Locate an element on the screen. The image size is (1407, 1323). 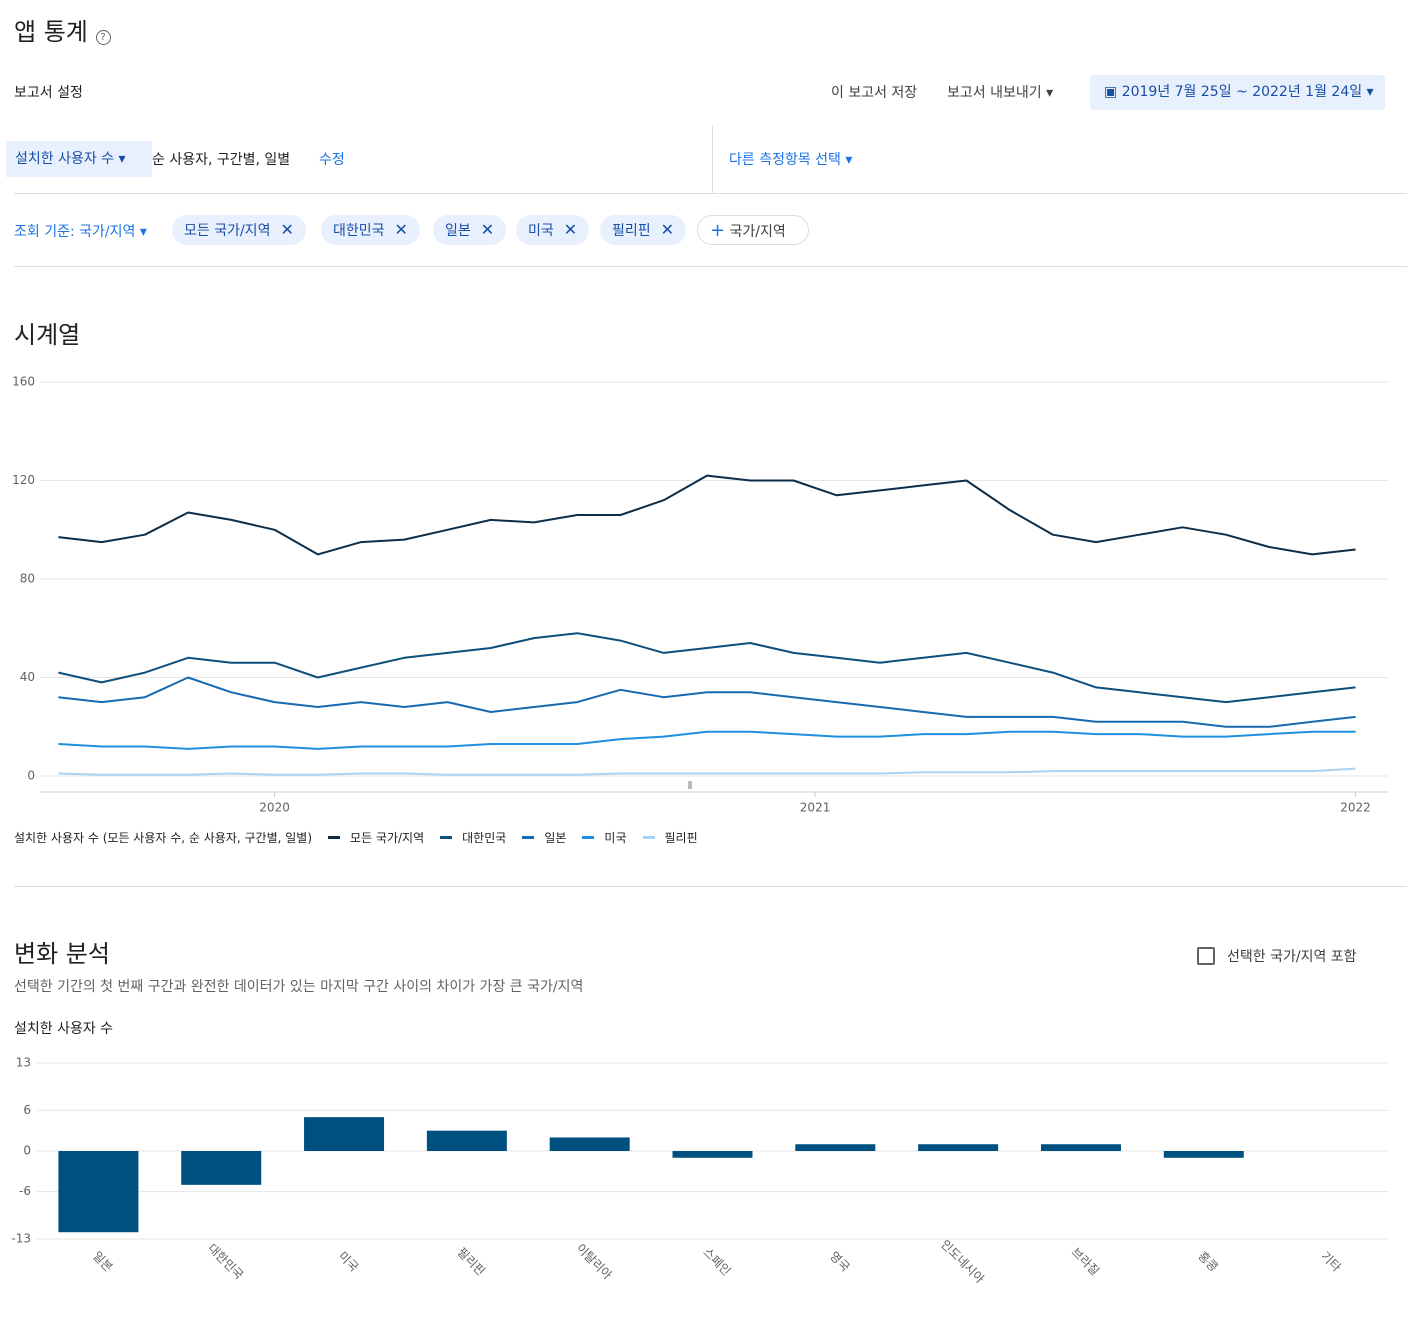
filter-chip: 모든 국가/지역 ✕ is located at coordinates (239, 230).